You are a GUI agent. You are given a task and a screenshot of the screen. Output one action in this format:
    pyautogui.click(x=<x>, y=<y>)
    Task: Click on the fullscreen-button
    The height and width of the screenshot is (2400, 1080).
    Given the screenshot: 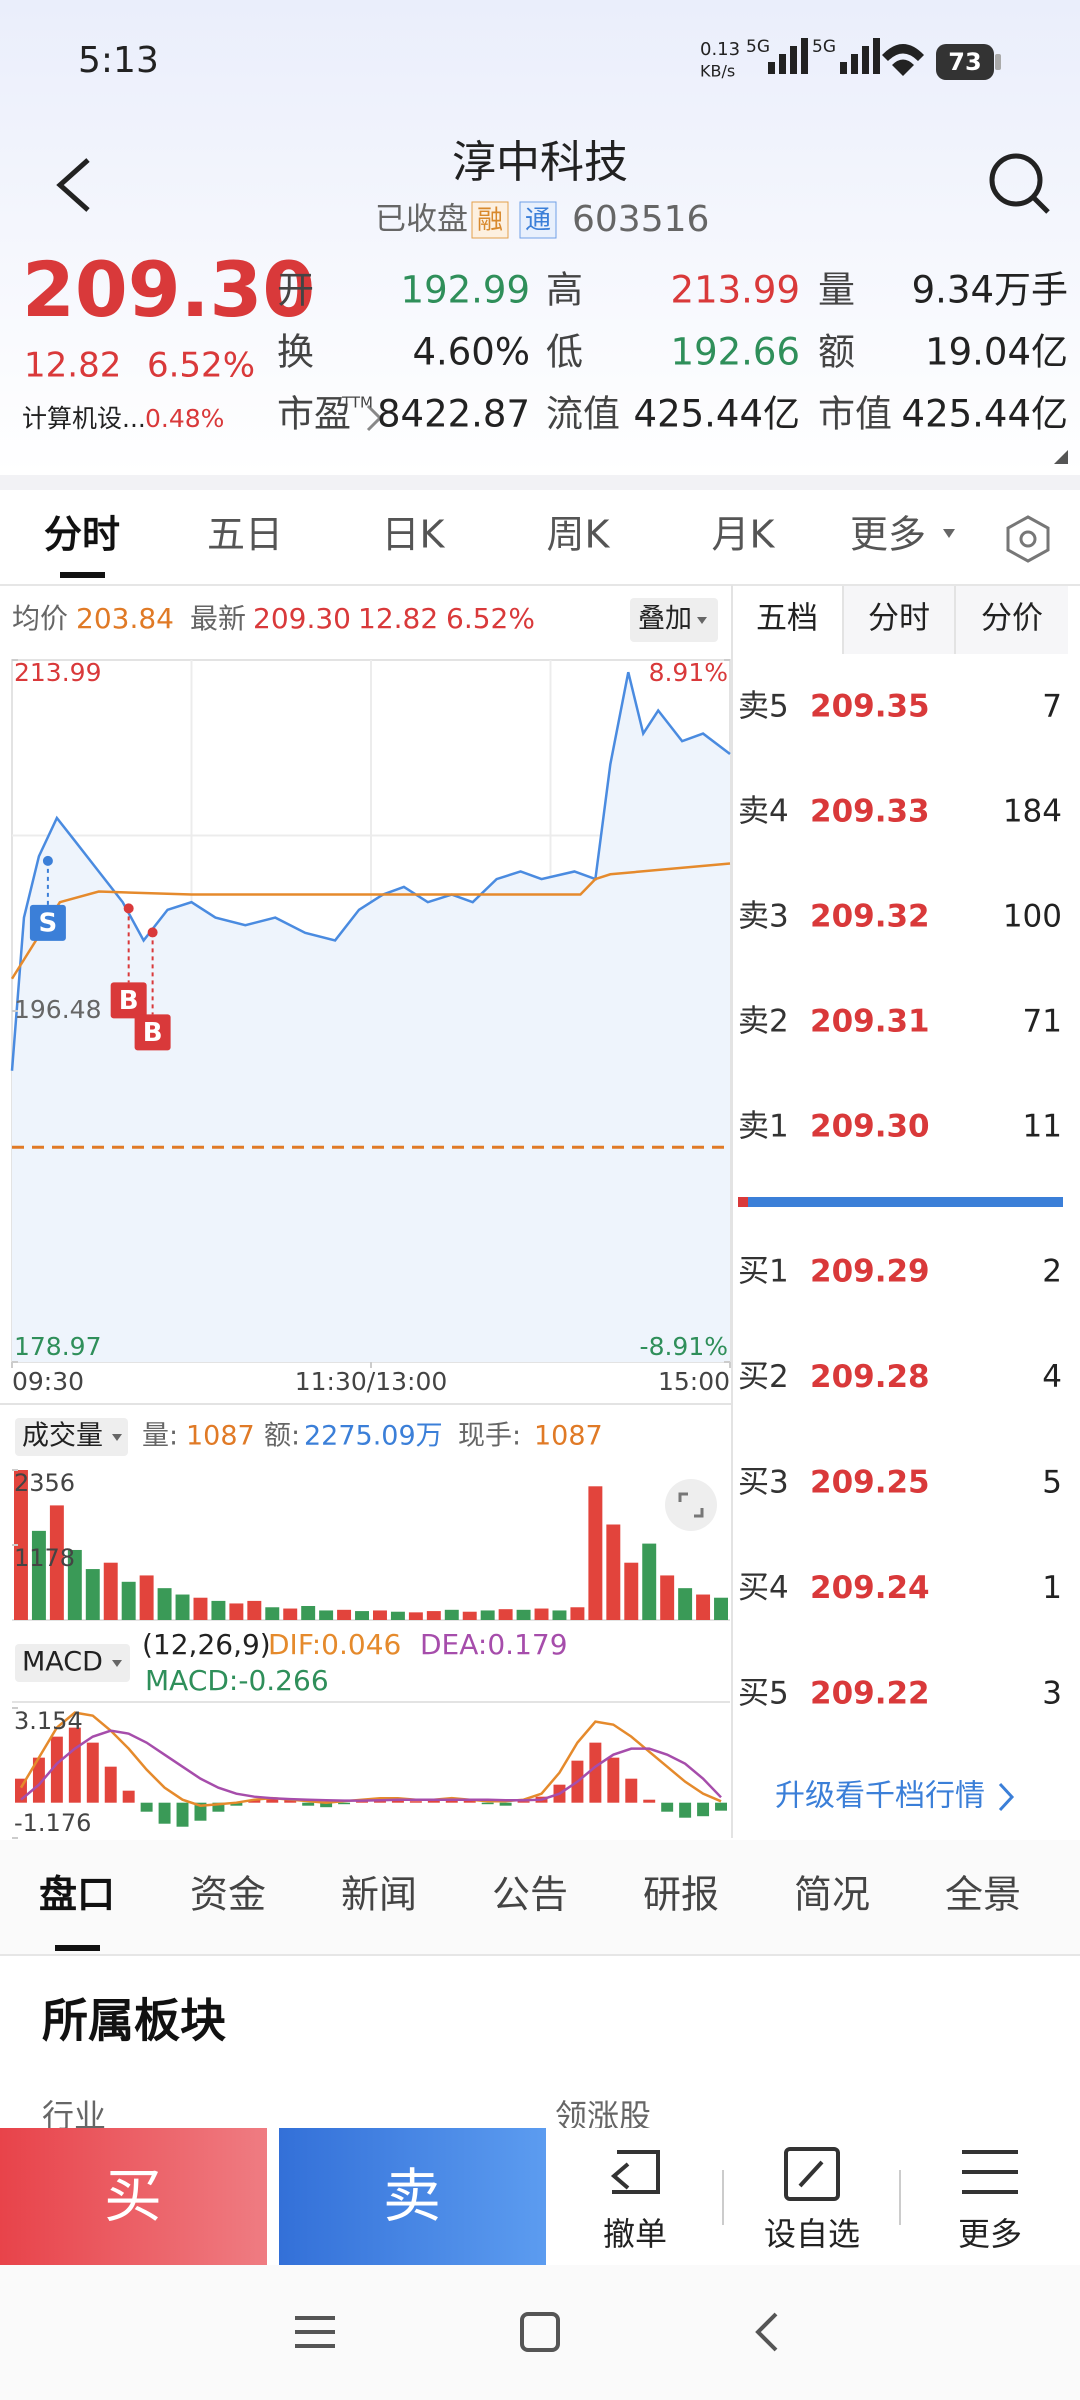 What is the action you would take?
    pyautogui.click(x=691, y=1505)
    